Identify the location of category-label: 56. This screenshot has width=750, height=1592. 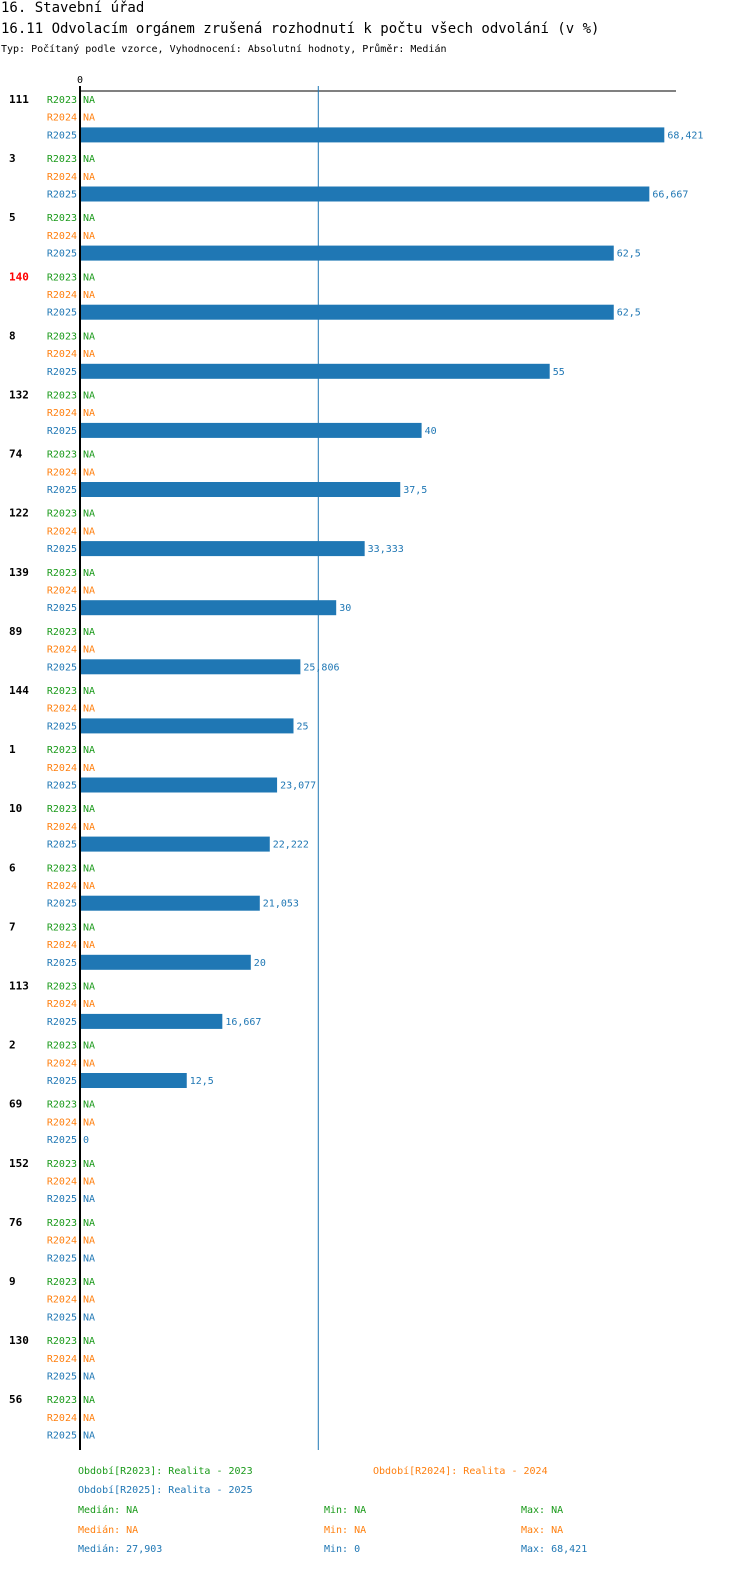
(16, 1399).